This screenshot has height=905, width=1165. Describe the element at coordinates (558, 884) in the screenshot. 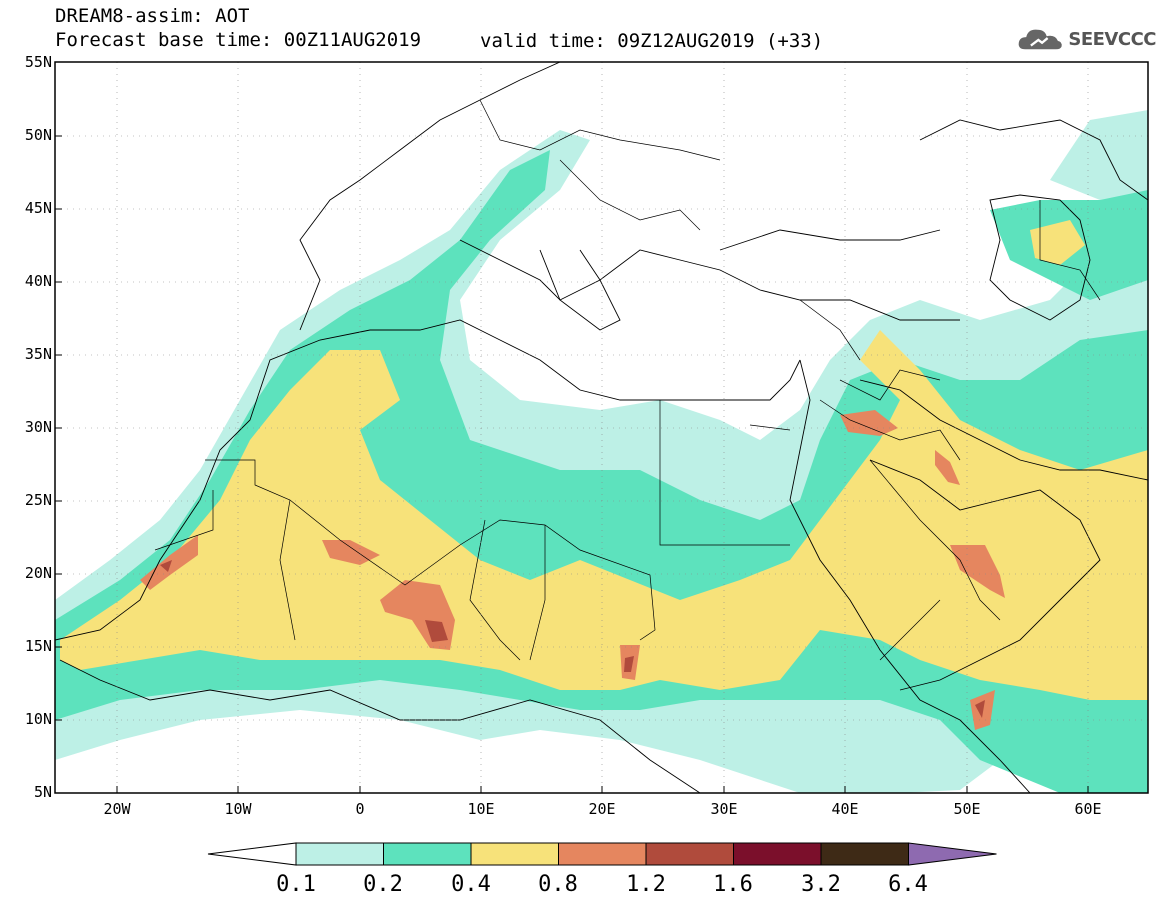

I see `legend-label: 0.8` at that location.